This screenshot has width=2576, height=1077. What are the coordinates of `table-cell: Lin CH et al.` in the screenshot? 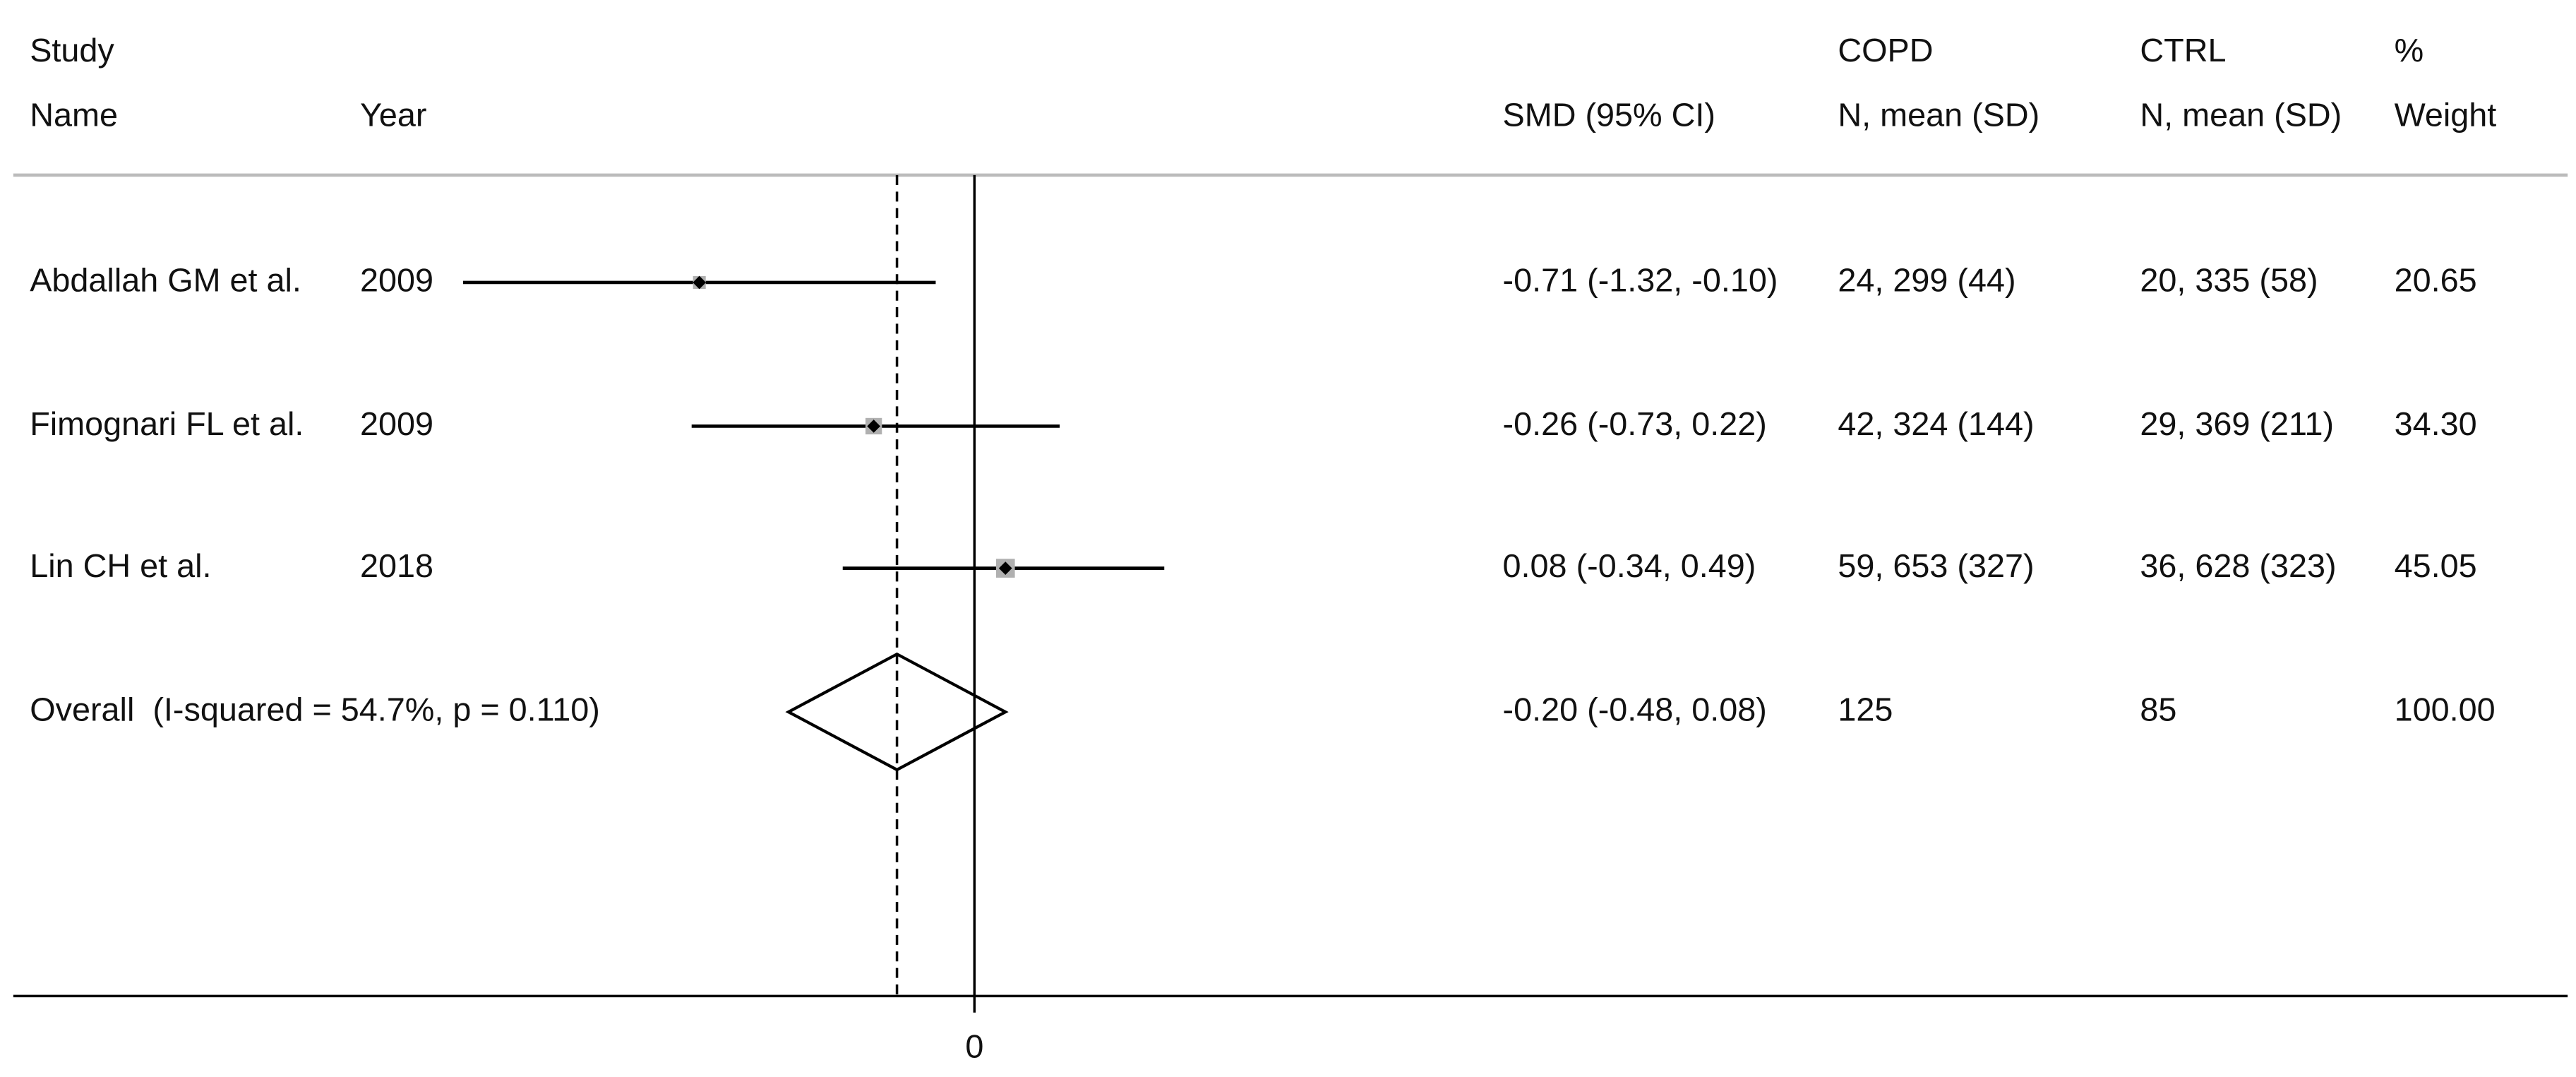 It's located at (120, 565).